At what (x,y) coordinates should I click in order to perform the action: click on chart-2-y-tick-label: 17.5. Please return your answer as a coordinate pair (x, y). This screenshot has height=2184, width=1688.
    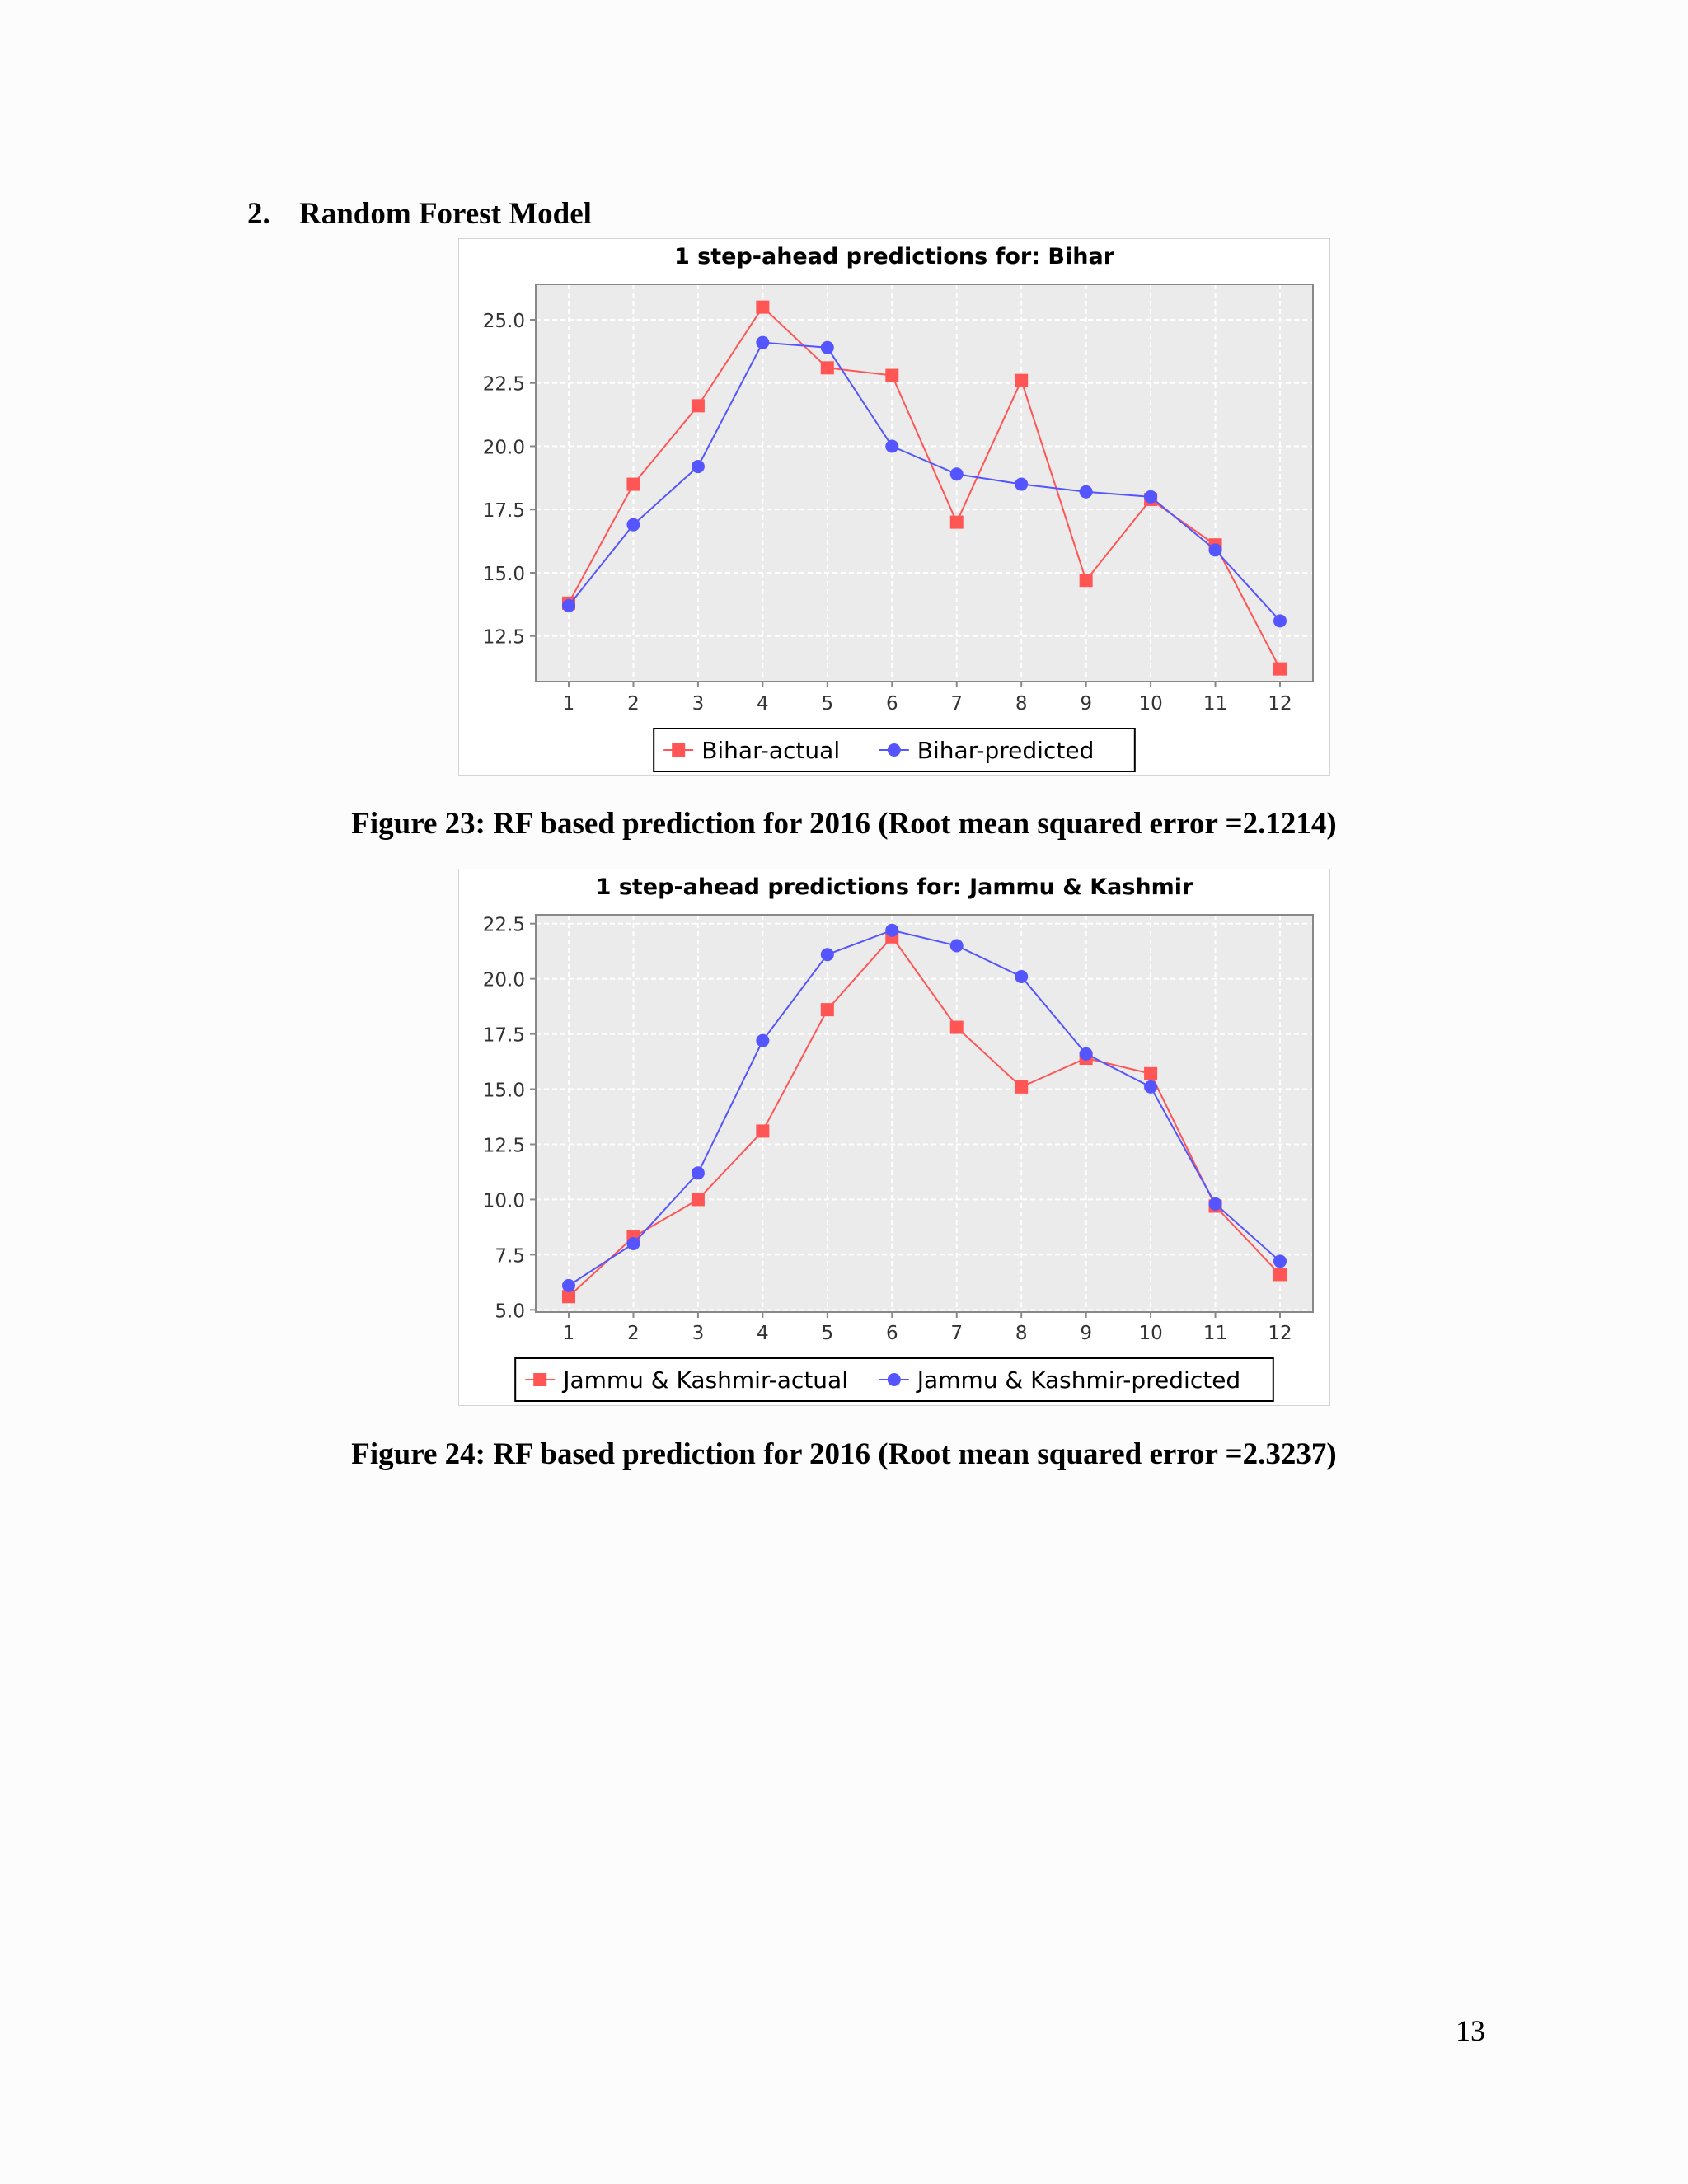
    Looking at the image, I should click on (504, 1036).